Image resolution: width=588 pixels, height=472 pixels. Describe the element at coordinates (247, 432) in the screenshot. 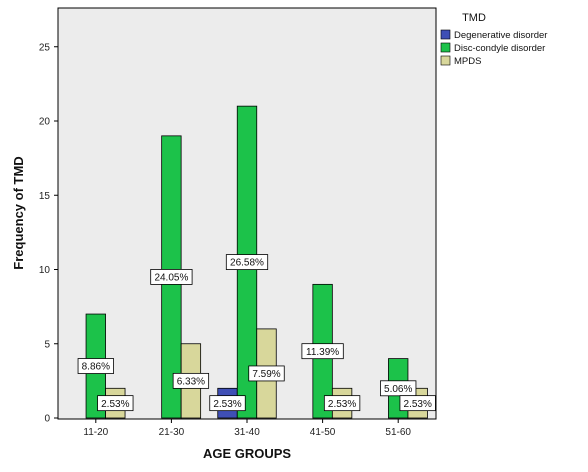

I see `x-tick-label: 31-40` at that location.